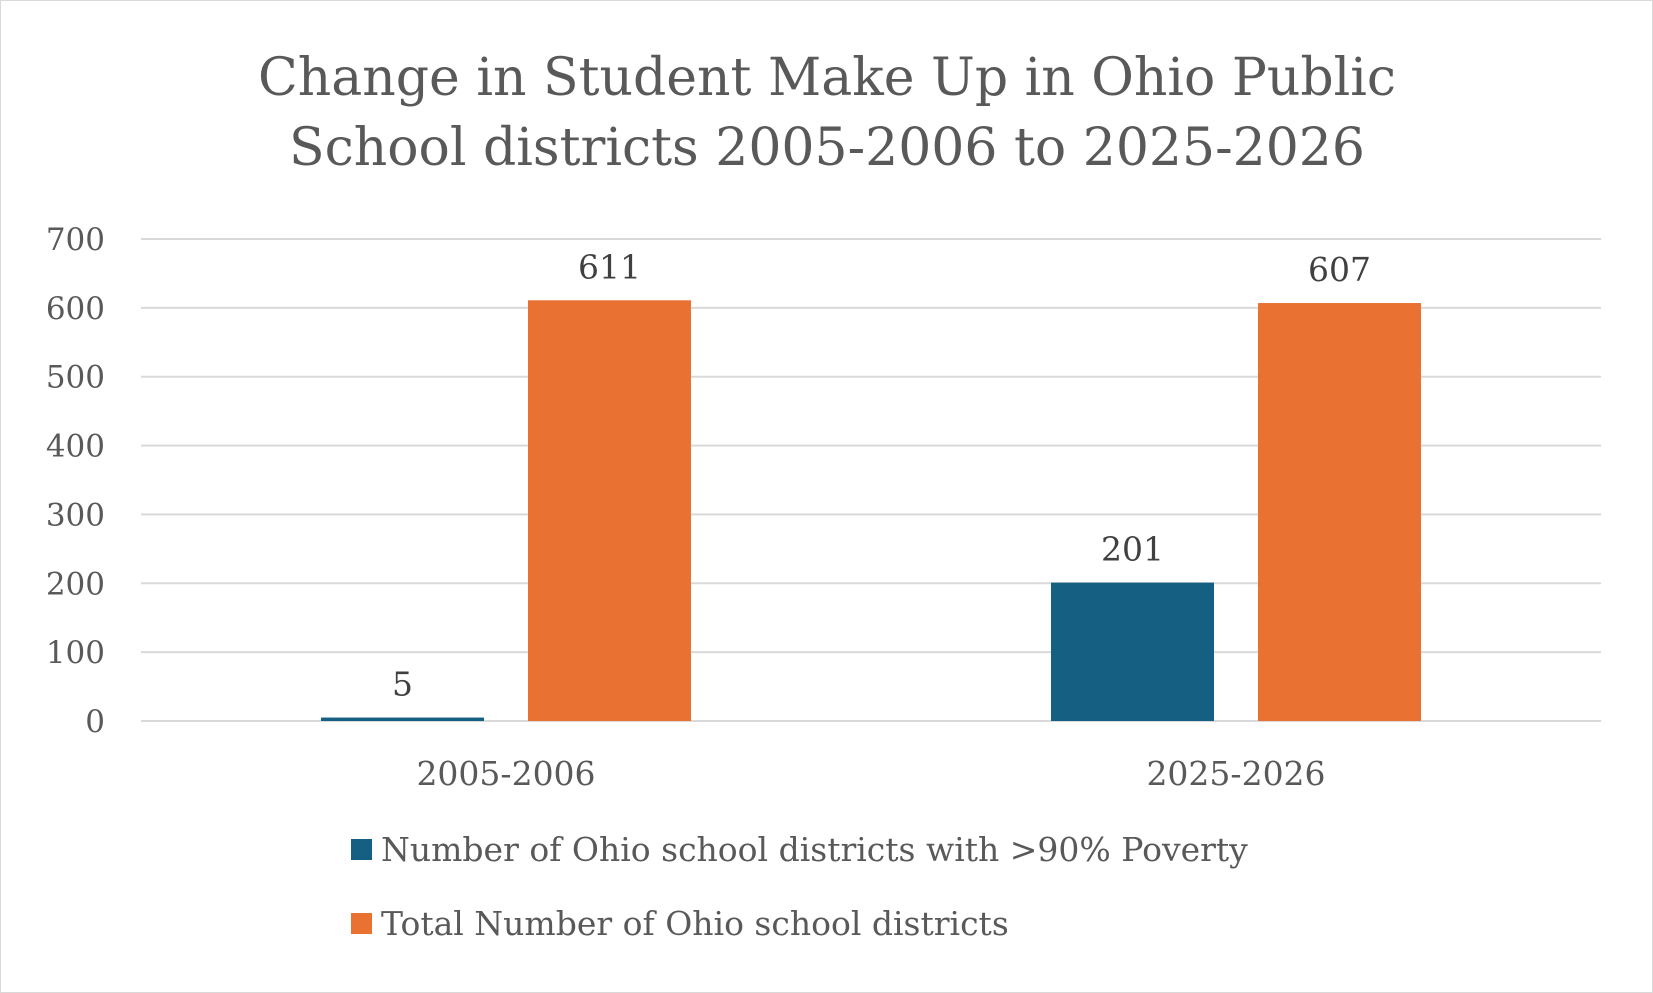  I want to click on chart-title-line-2: School districts 2005-2006 to 2025-2026, so click(827, 148).